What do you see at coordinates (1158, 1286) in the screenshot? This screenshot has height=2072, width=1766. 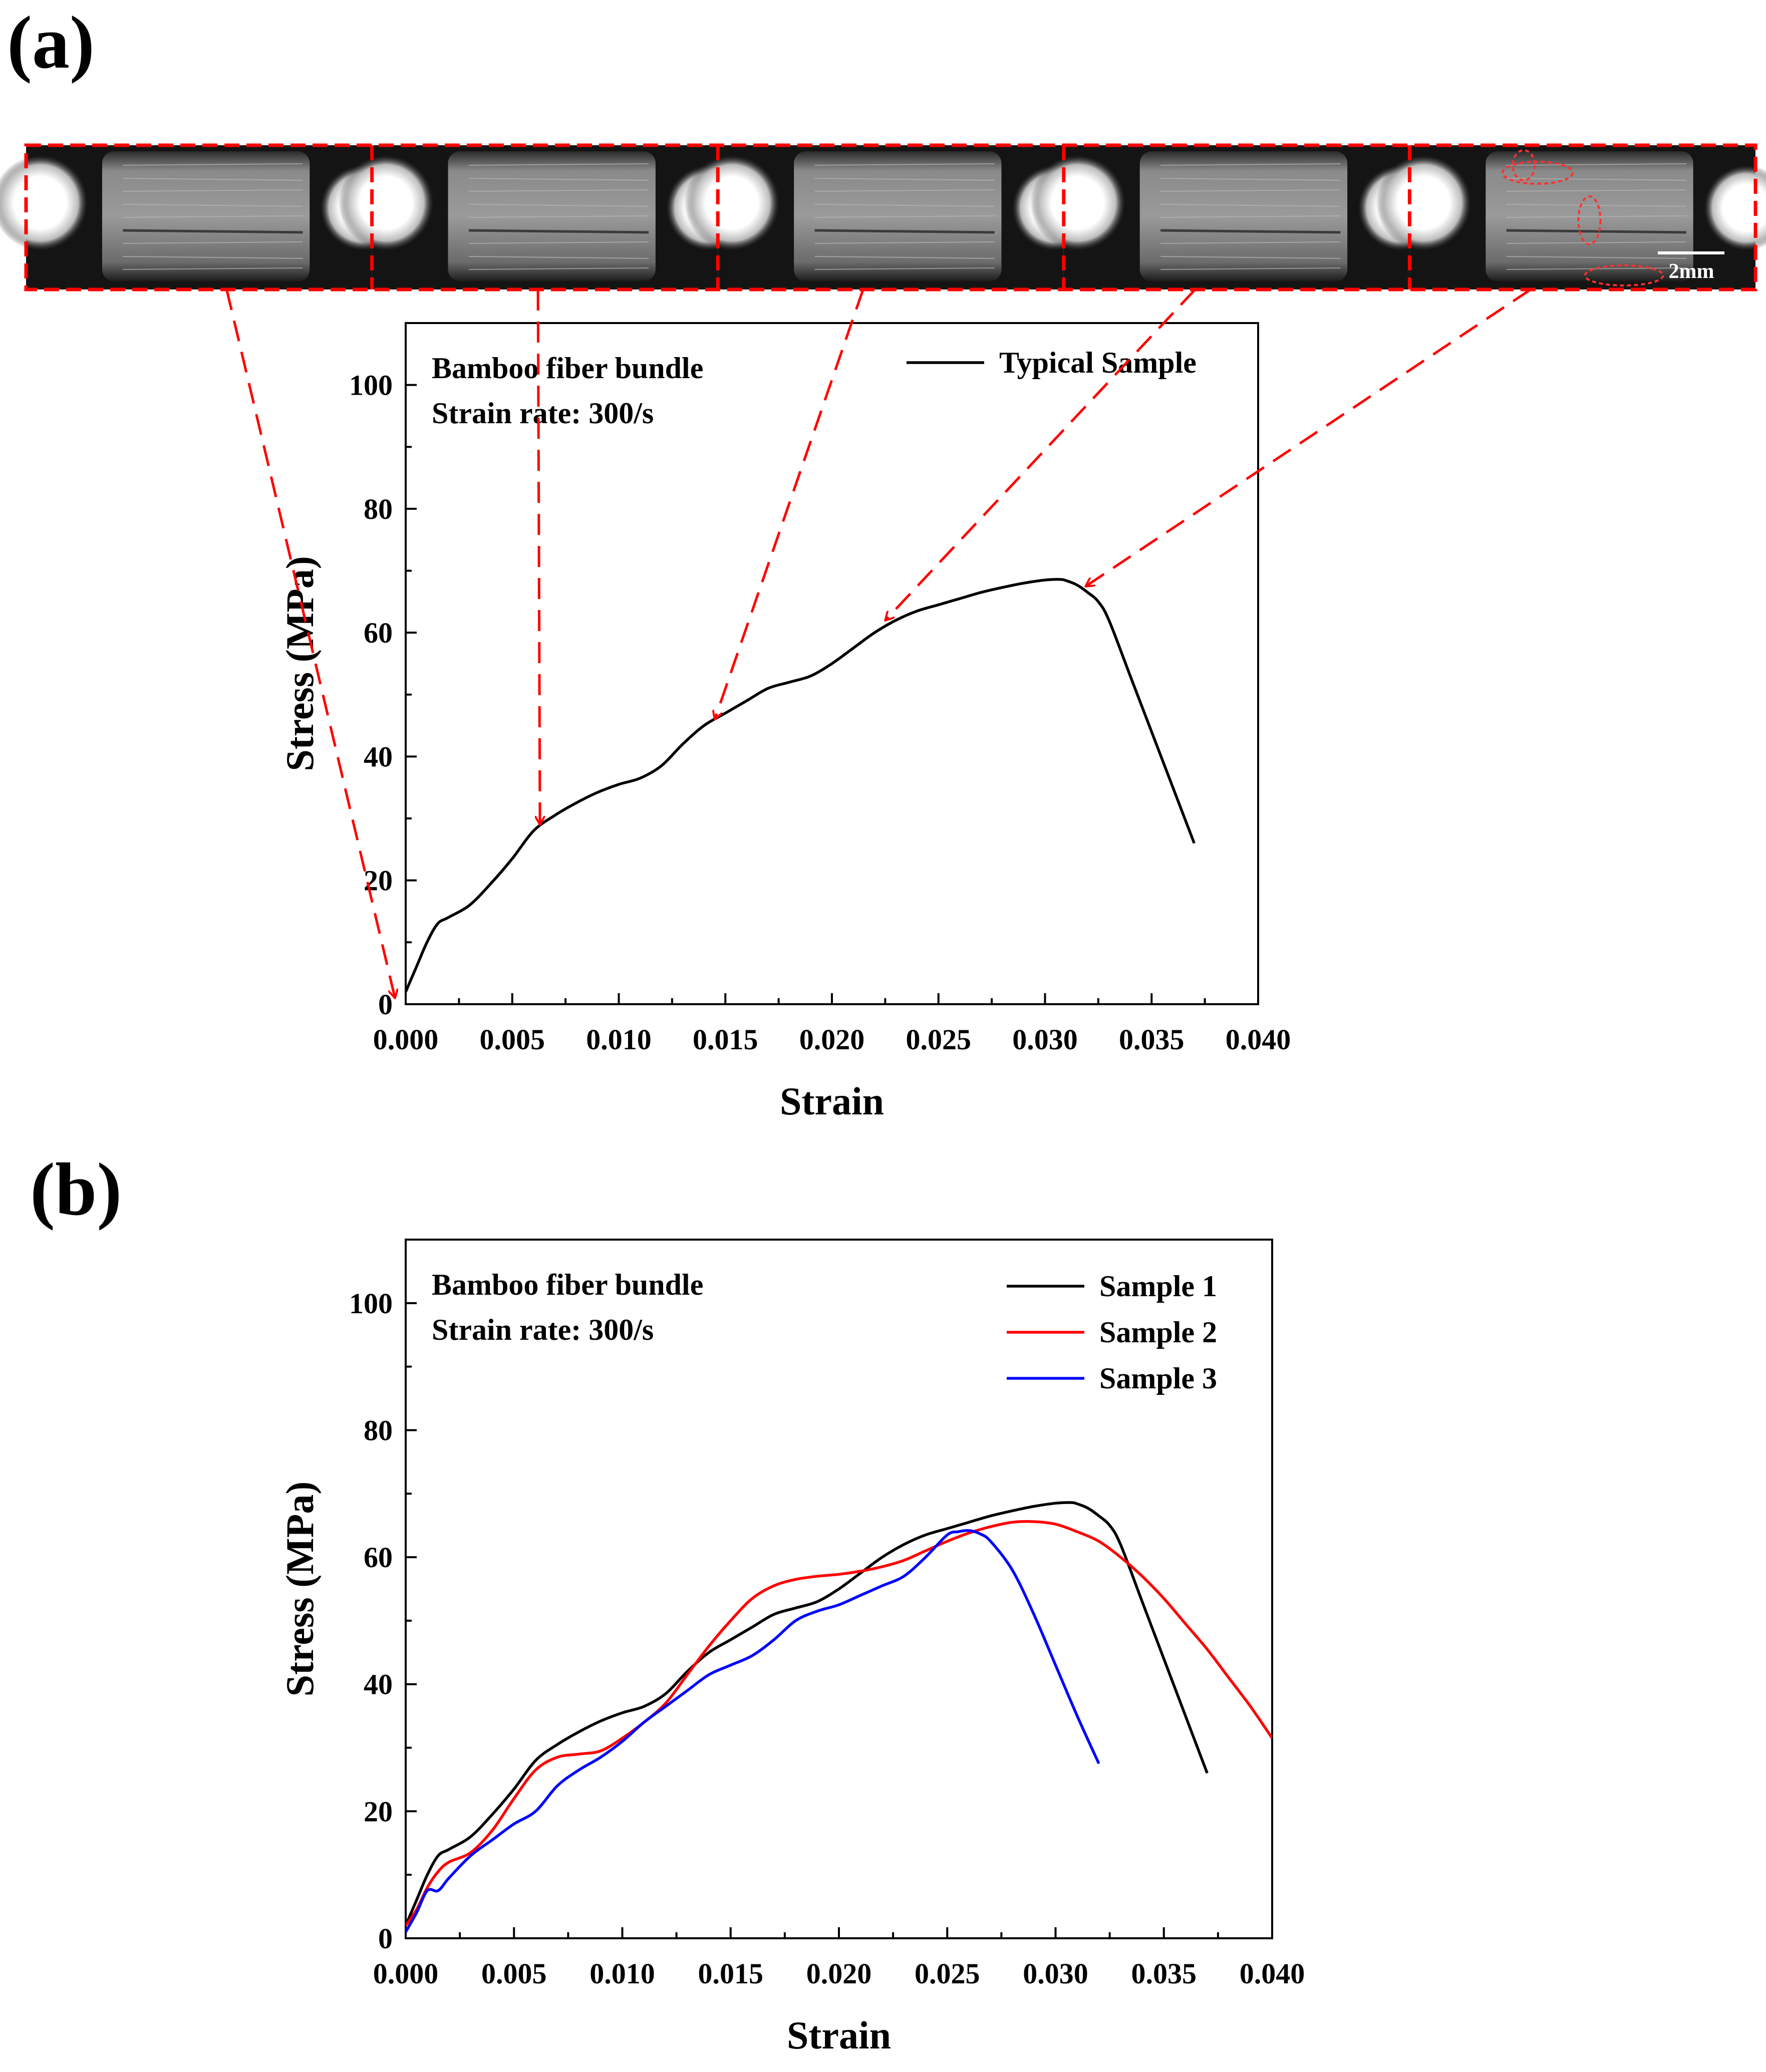 I see `legend-label: Sample 1` at bounding box center [1158, 1286].